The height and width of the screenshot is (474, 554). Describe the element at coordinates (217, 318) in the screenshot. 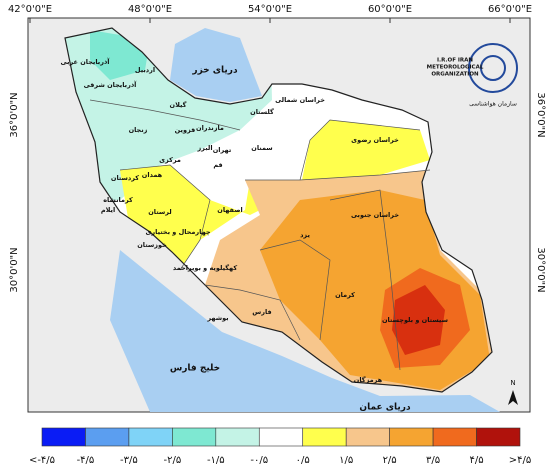

I see `province-label: بوشهر` at that location.